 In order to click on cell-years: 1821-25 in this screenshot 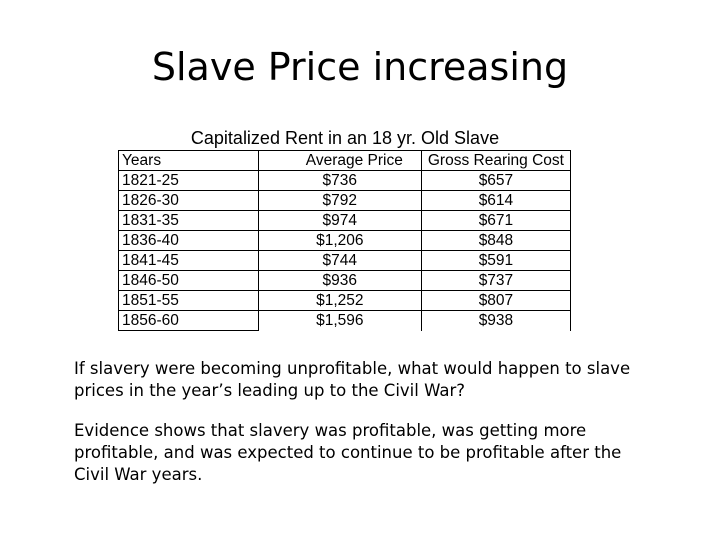, I will do `click(188, 180)`.